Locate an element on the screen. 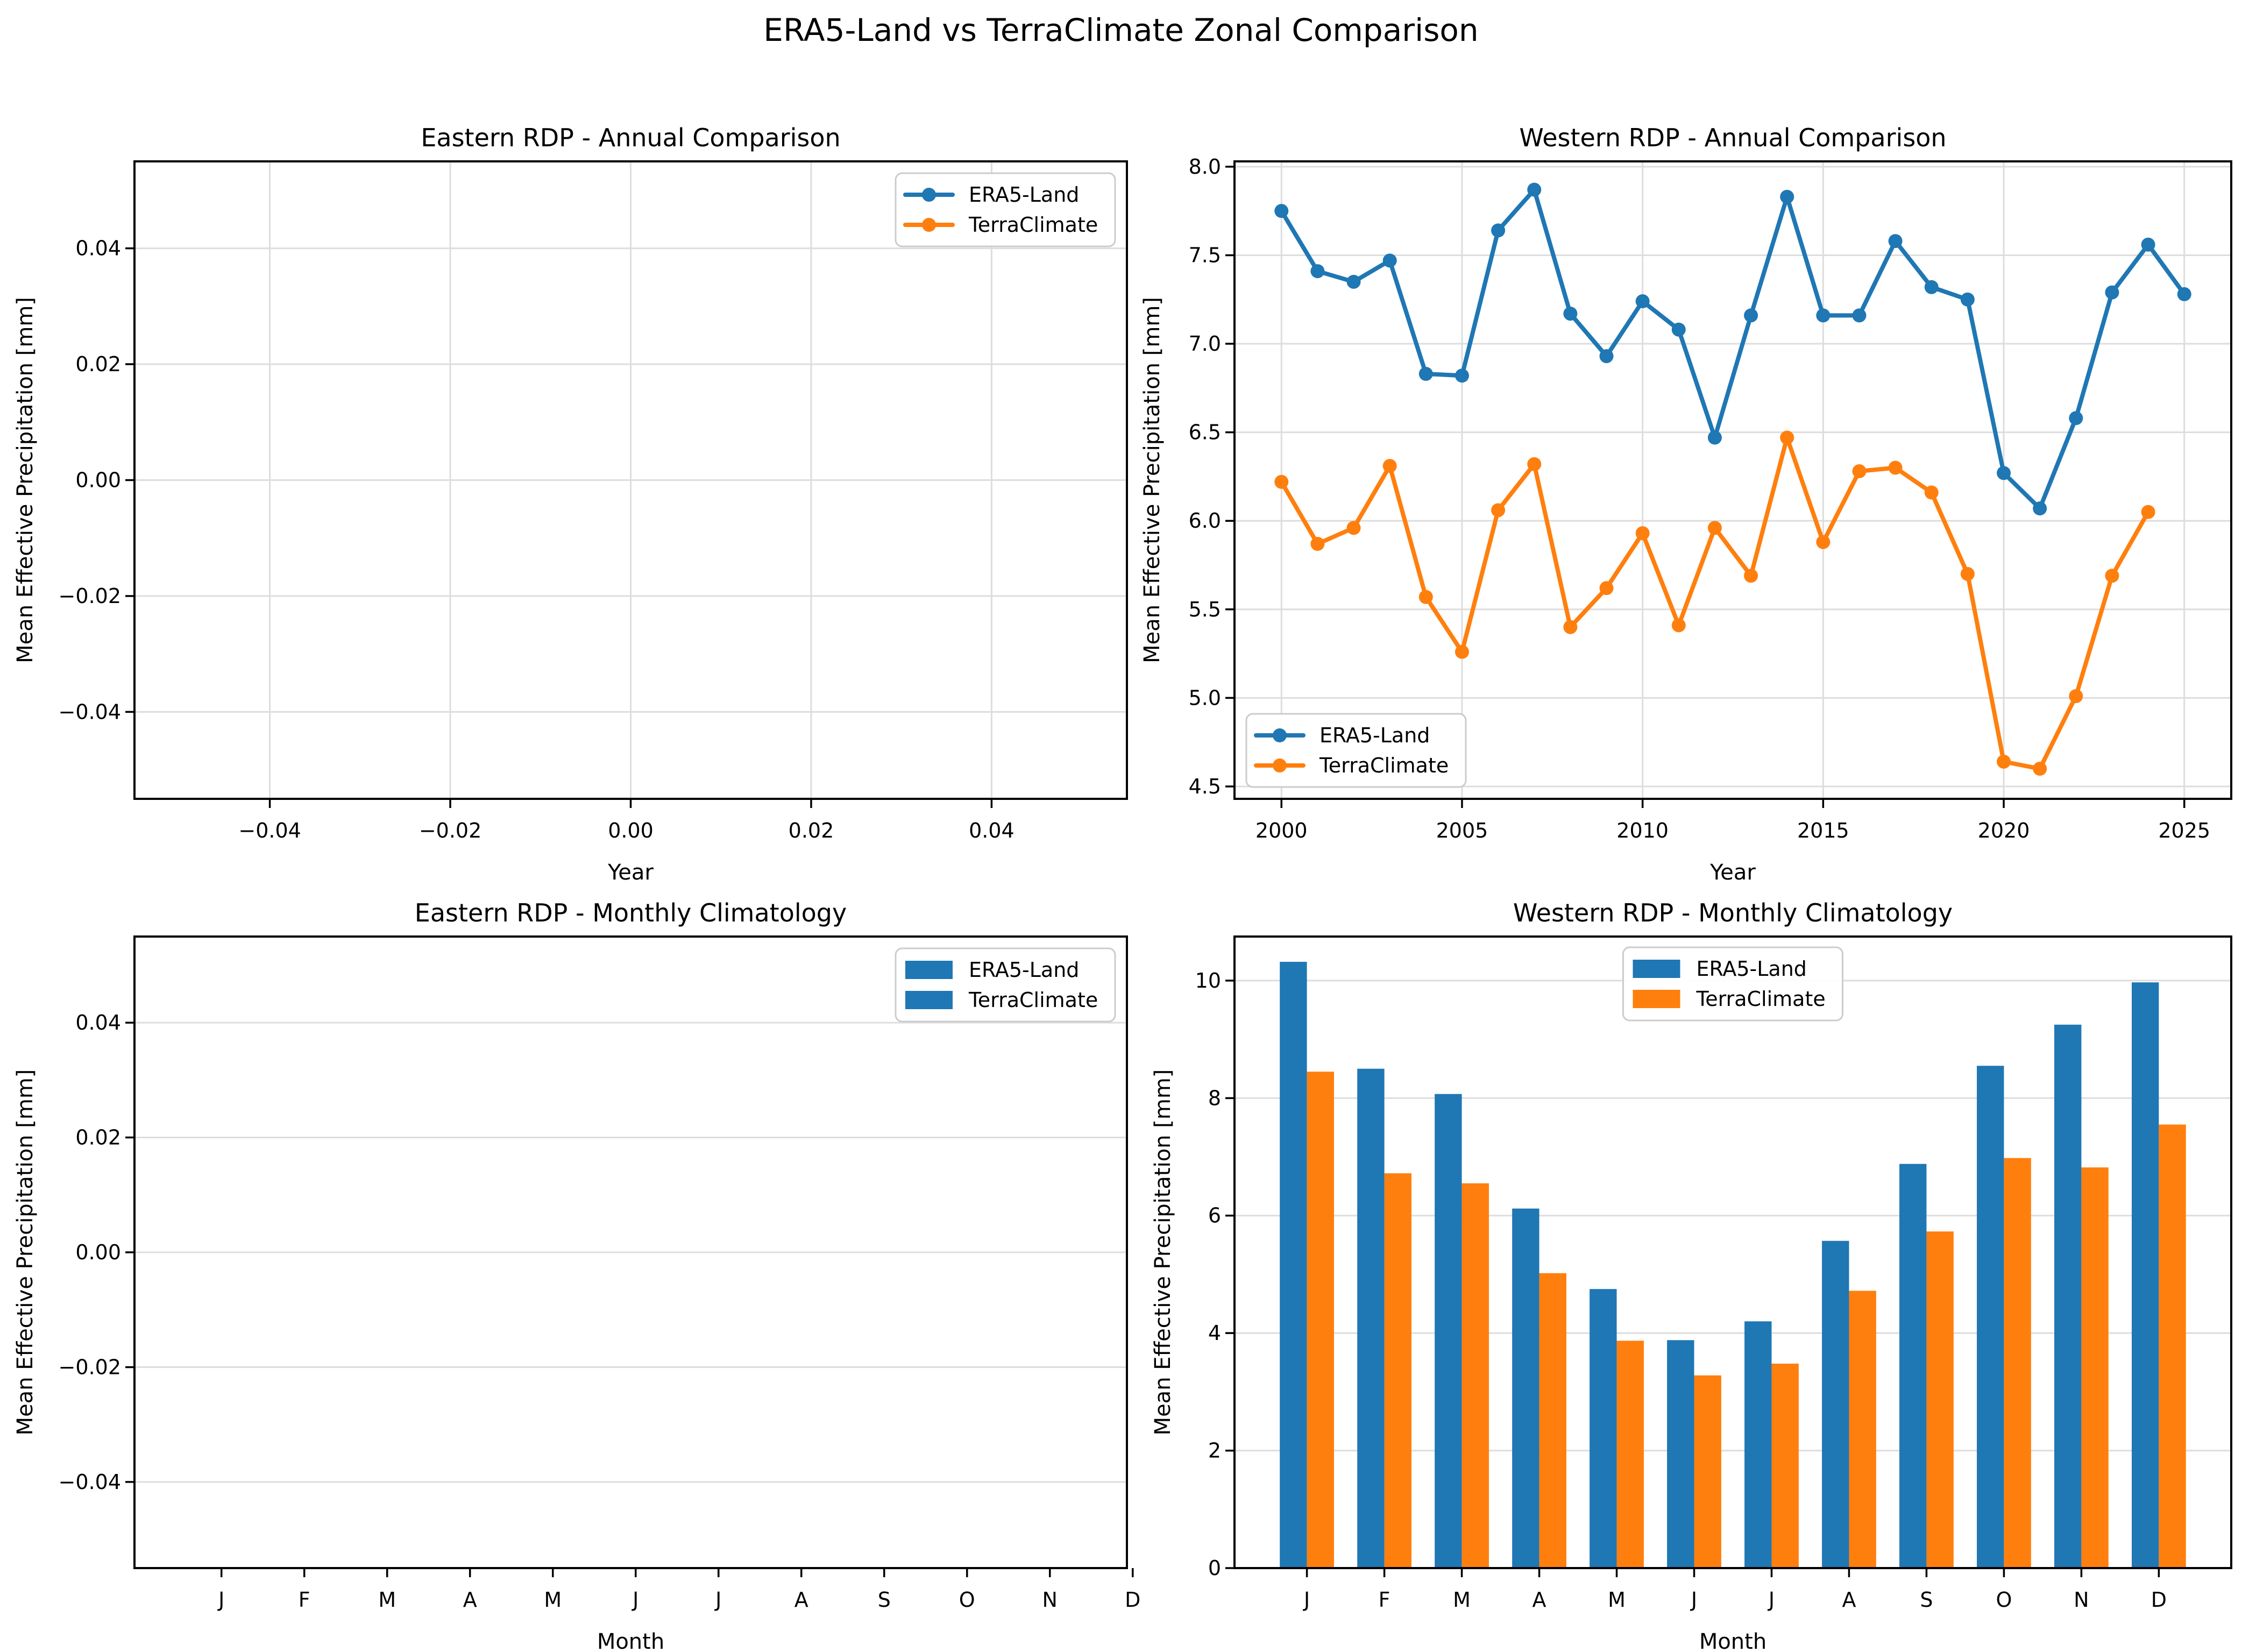 This screenshot has height=1652, width=2242. x-tick-label: 2025 is located at coordinates (2184, 830).